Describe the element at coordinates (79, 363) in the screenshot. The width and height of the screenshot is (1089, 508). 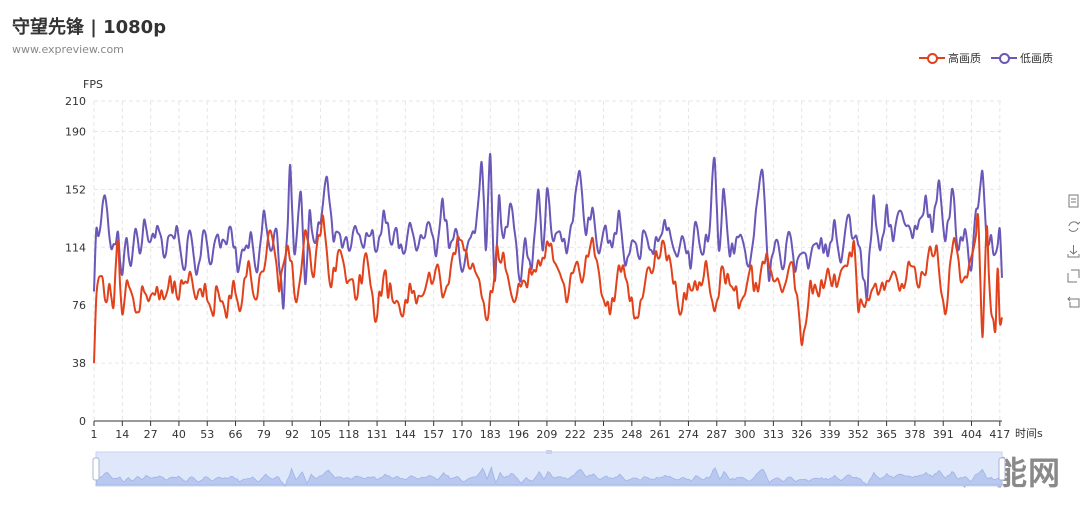
I see `y-tick-label: 38` at that location.